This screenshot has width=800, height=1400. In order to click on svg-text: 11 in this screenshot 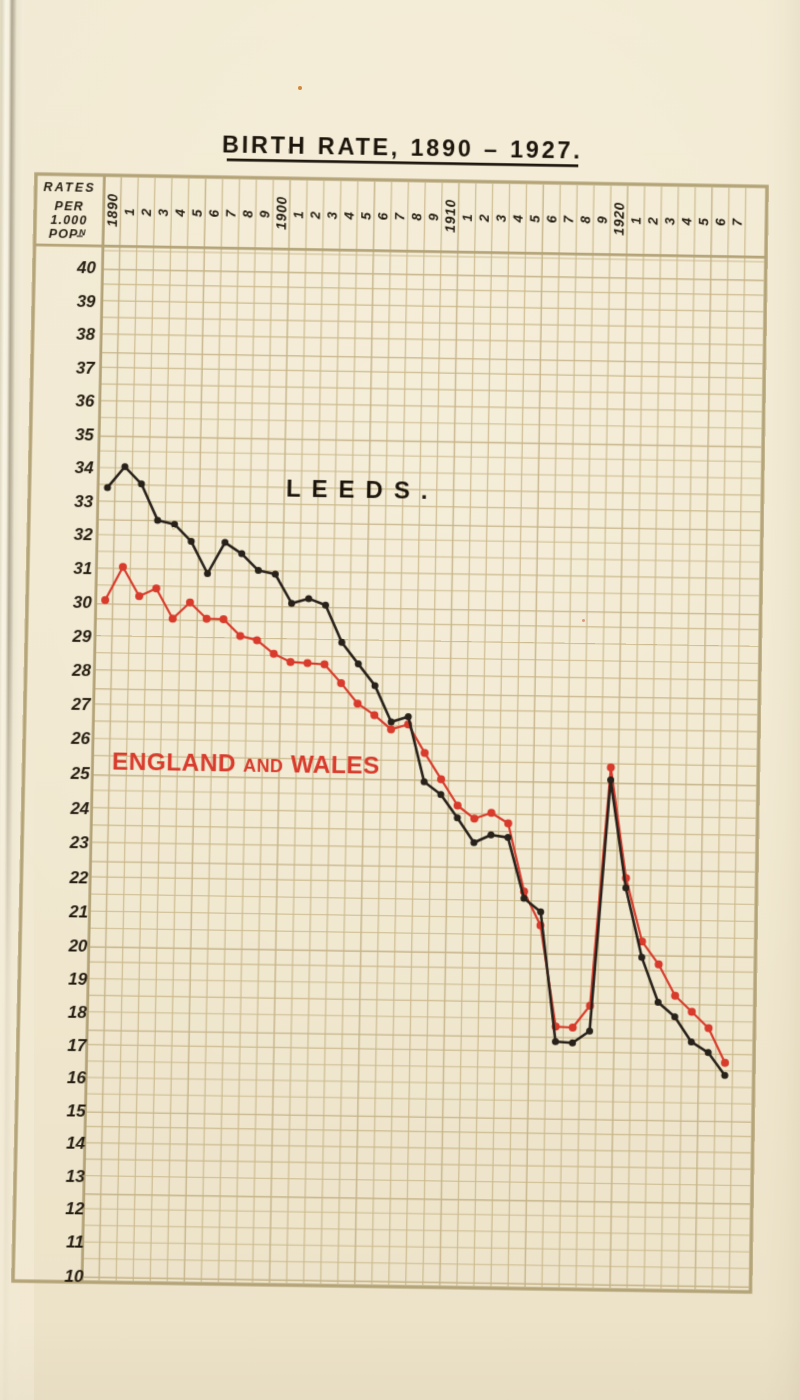, I will do `click(75, 1243)`.